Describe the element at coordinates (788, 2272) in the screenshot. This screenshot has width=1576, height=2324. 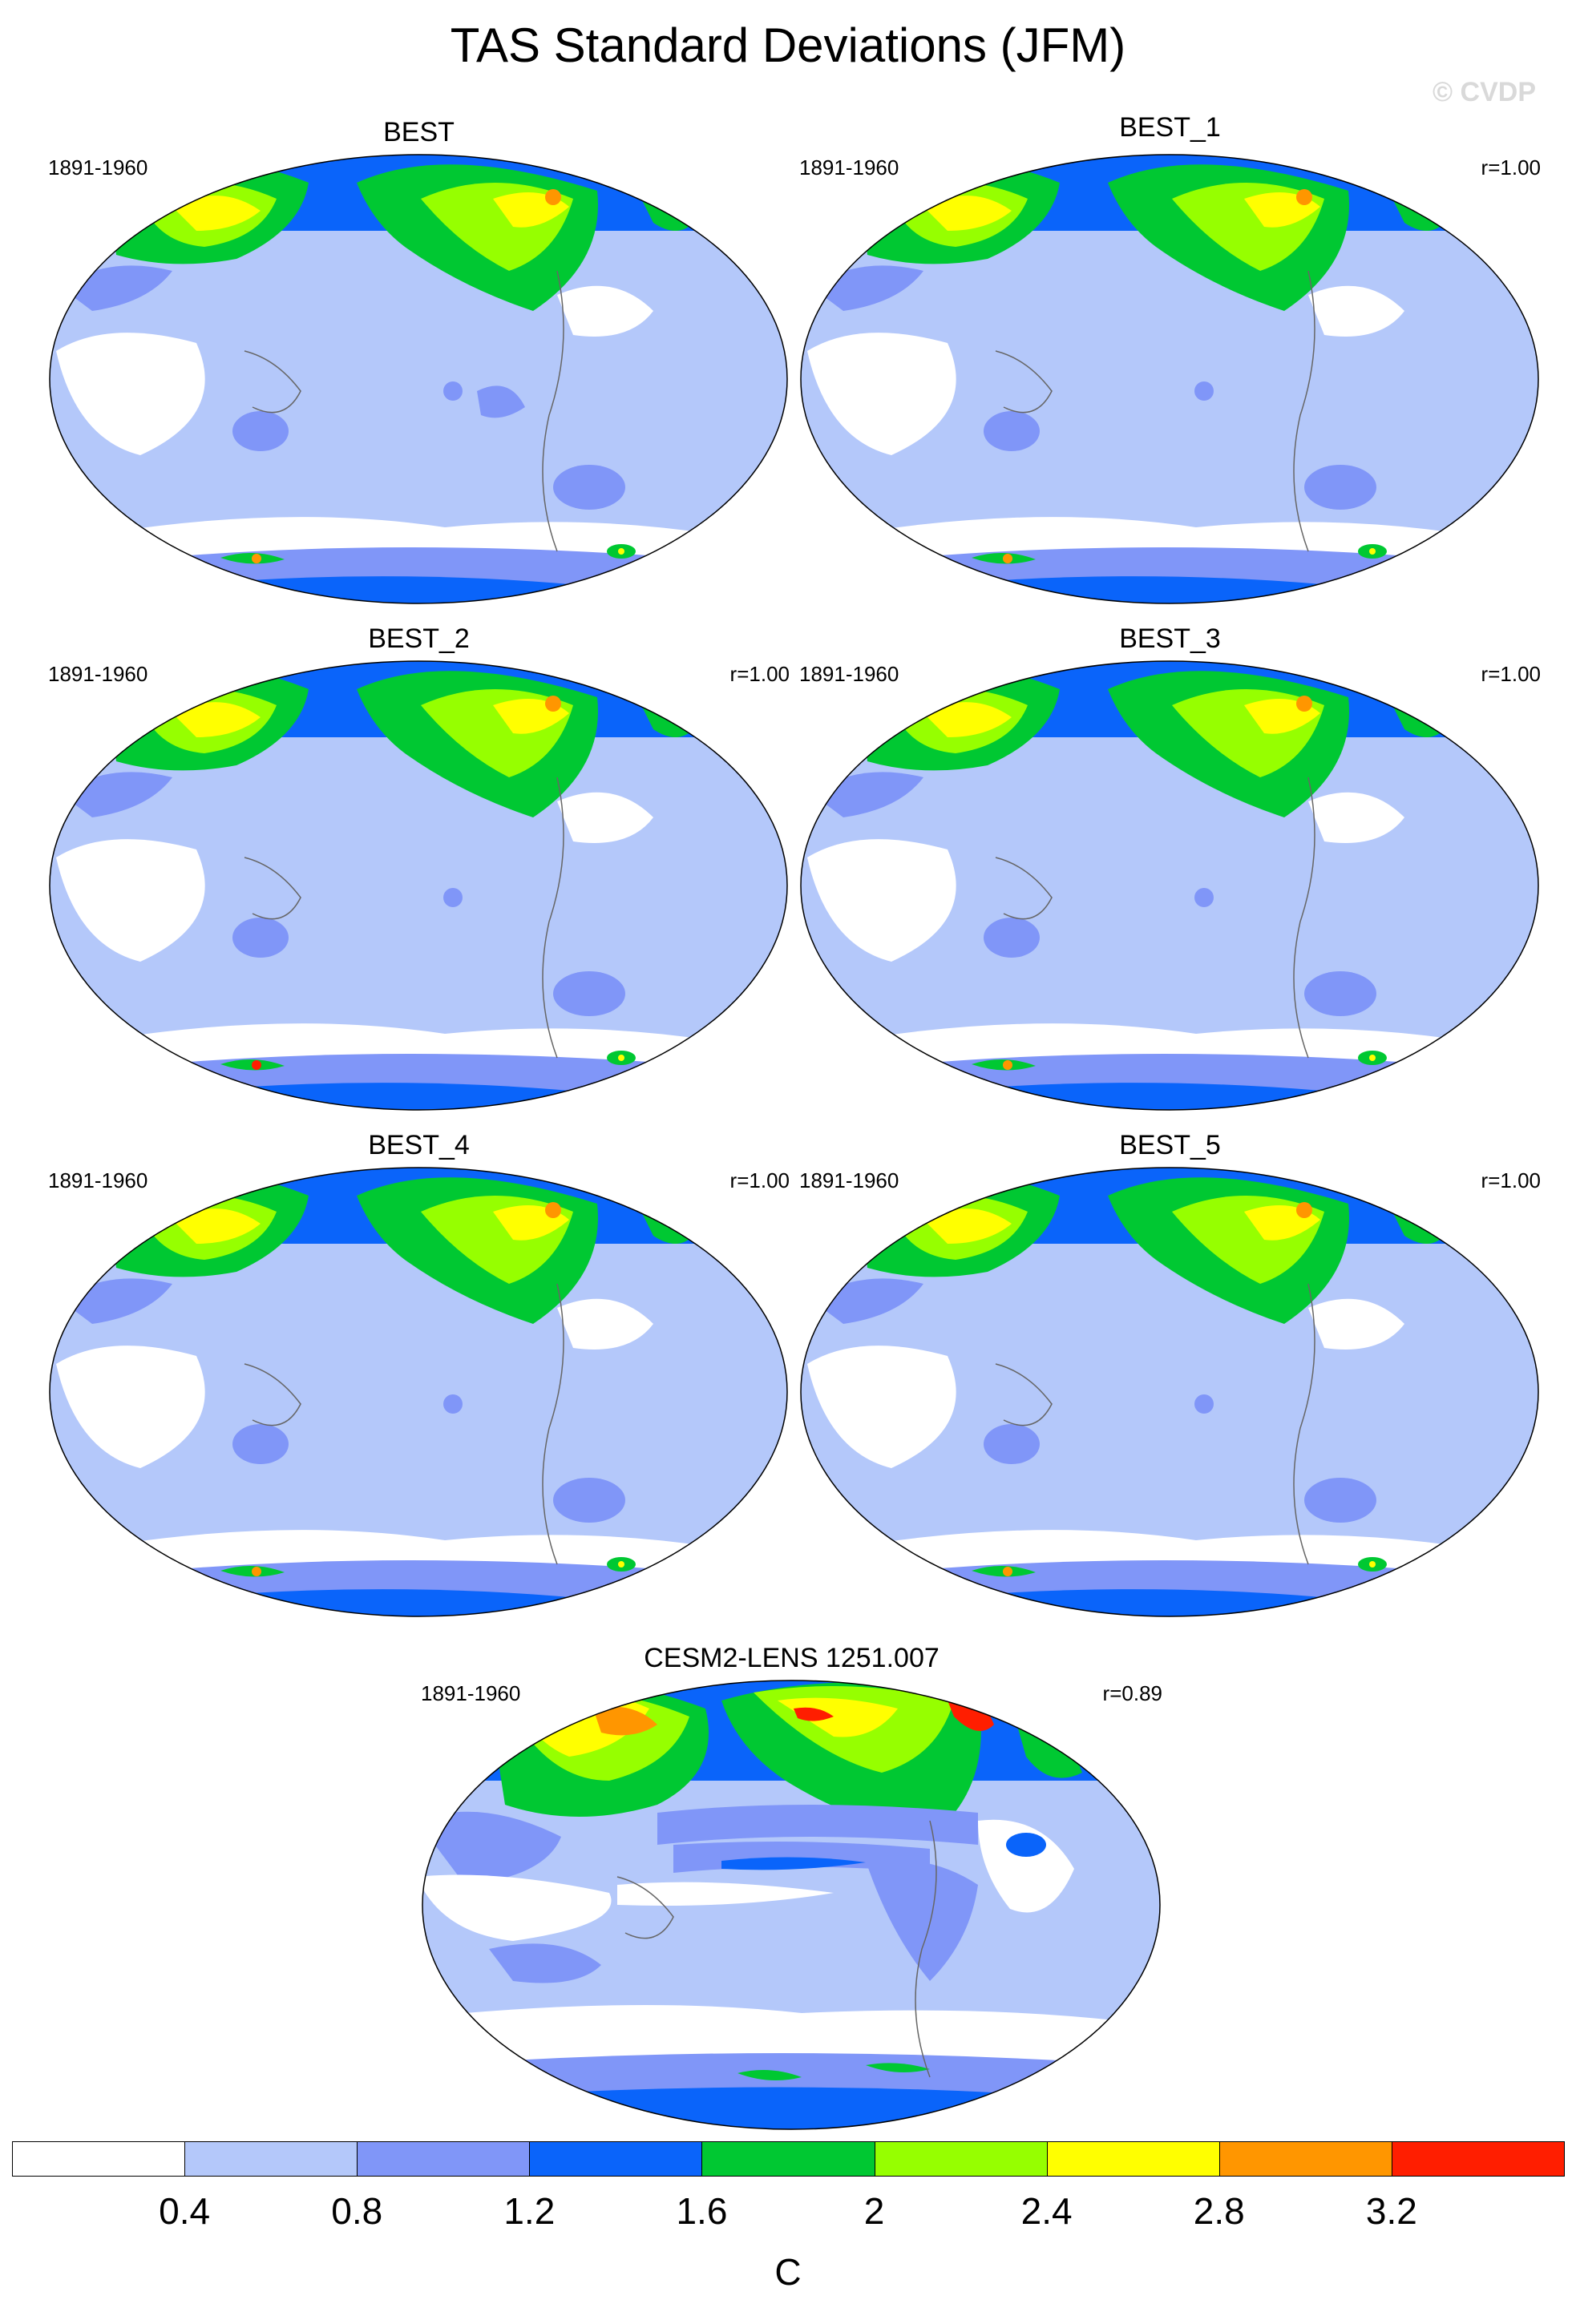
I see `colorbar-unit: C` at that location.